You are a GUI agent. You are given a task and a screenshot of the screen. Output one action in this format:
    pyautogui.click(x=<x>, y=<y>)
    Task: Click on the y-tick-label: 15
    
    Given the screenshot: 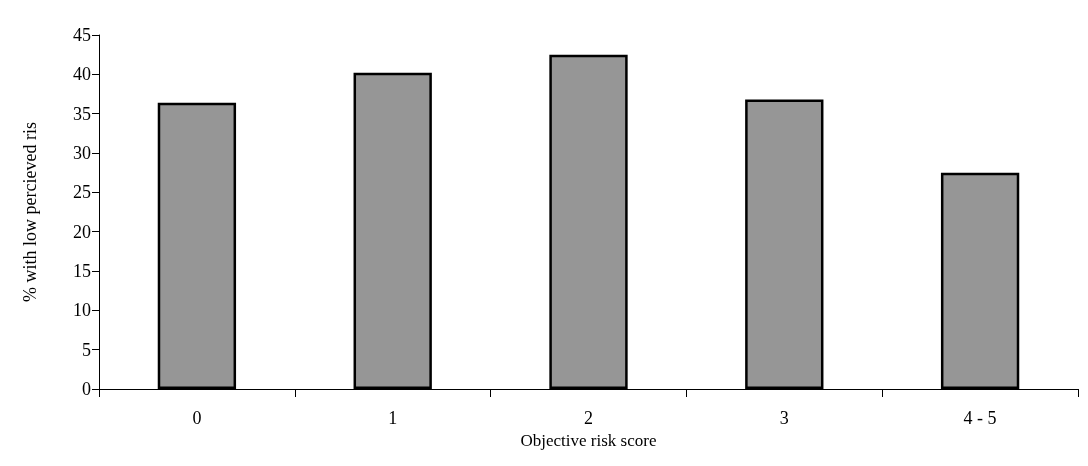 What is the action you would take?
    pyautogui.click(x=82, y=271)
    